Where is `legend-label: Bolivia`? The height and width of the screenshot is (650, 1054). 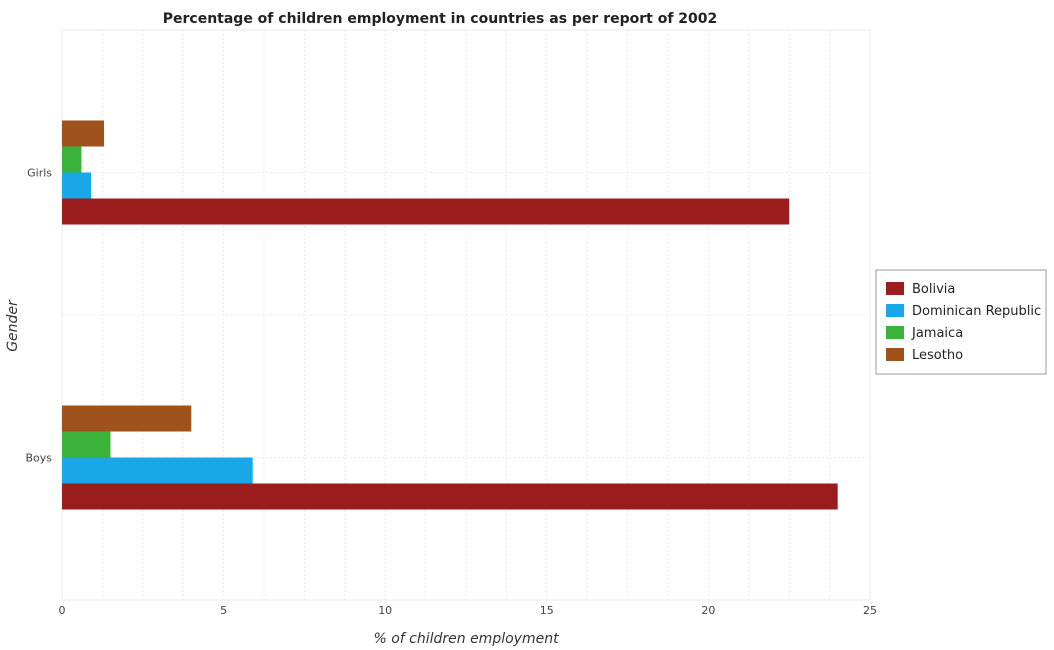
legend-label: Bolivia is located at coordinates (933, 289).